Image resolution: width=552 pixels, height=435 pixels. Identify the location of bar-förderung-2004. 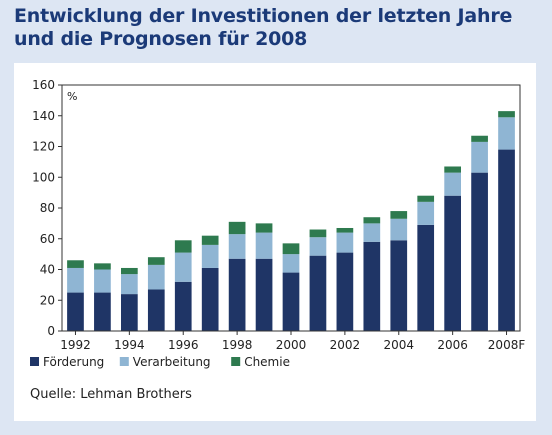
(399, 285).